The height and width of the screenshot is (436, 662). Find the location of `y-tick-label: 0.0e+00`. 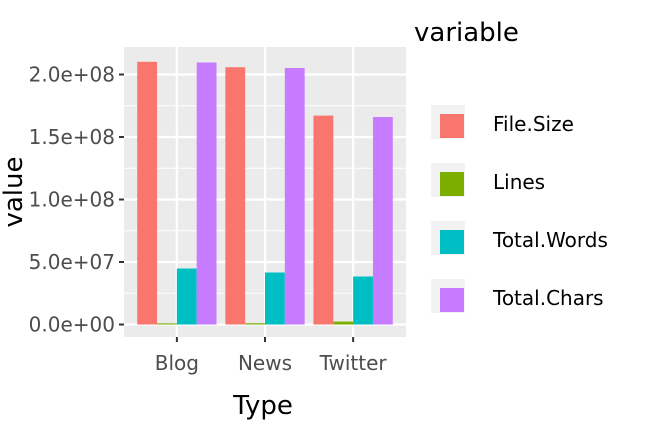

y-tick-label: 0.0e+00 is located at coordinates (72, 325).